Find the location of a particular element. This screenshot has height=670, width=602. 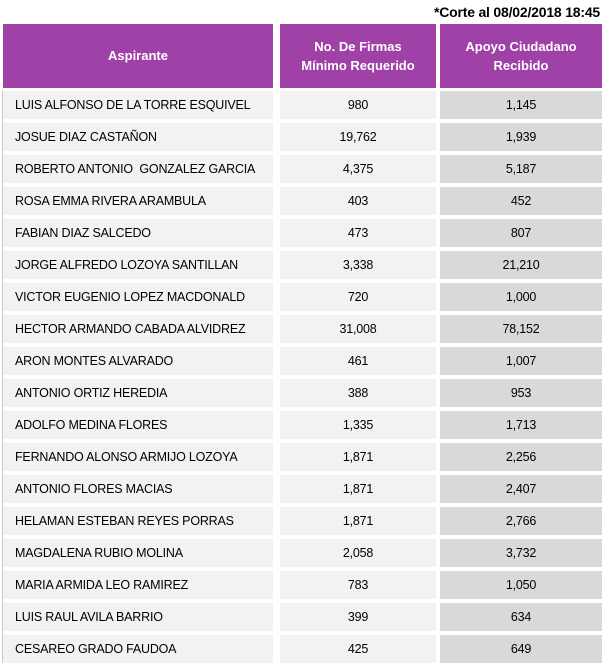

aspirante-name: FERNANDO ALONSO ARMIJO LOZOYA is located at coordinates (138, 457).